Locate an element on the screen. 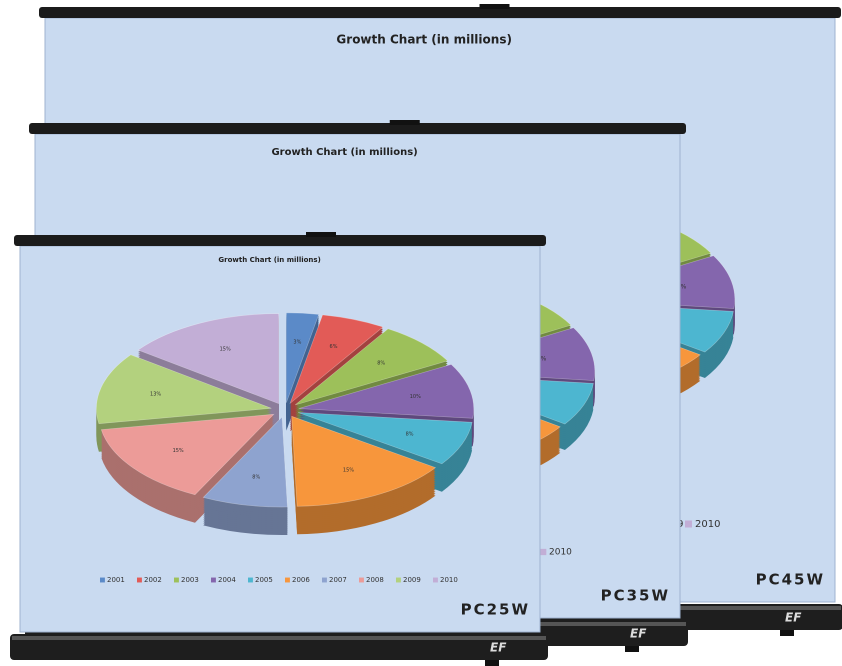 This screenshot has width=842, height=666. slice-label: 3% is located at coordinates (297, 342).